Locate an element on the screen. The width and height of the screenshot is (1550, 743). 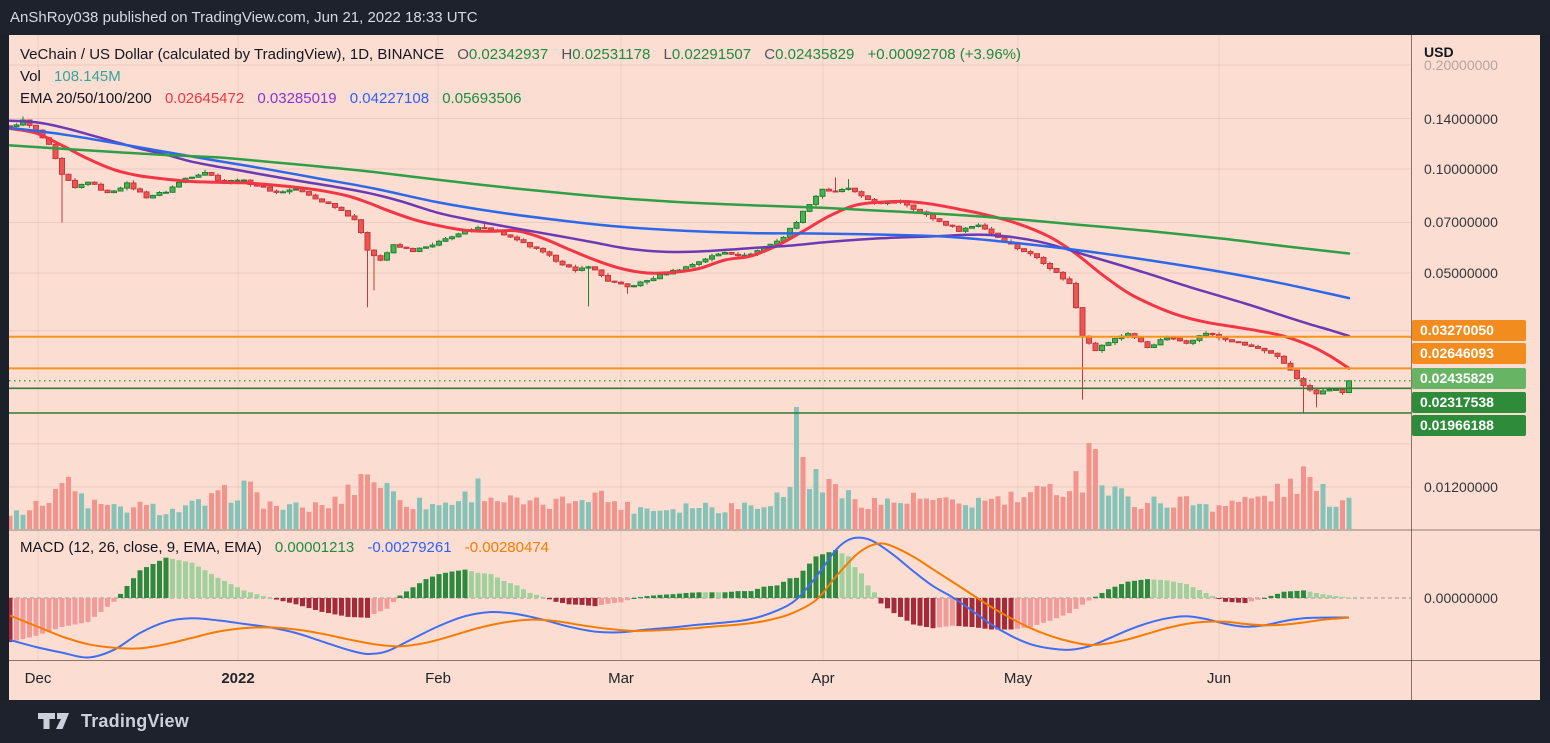
price-axis-label: 0.14000000 is located at coordinates (1461, 119).